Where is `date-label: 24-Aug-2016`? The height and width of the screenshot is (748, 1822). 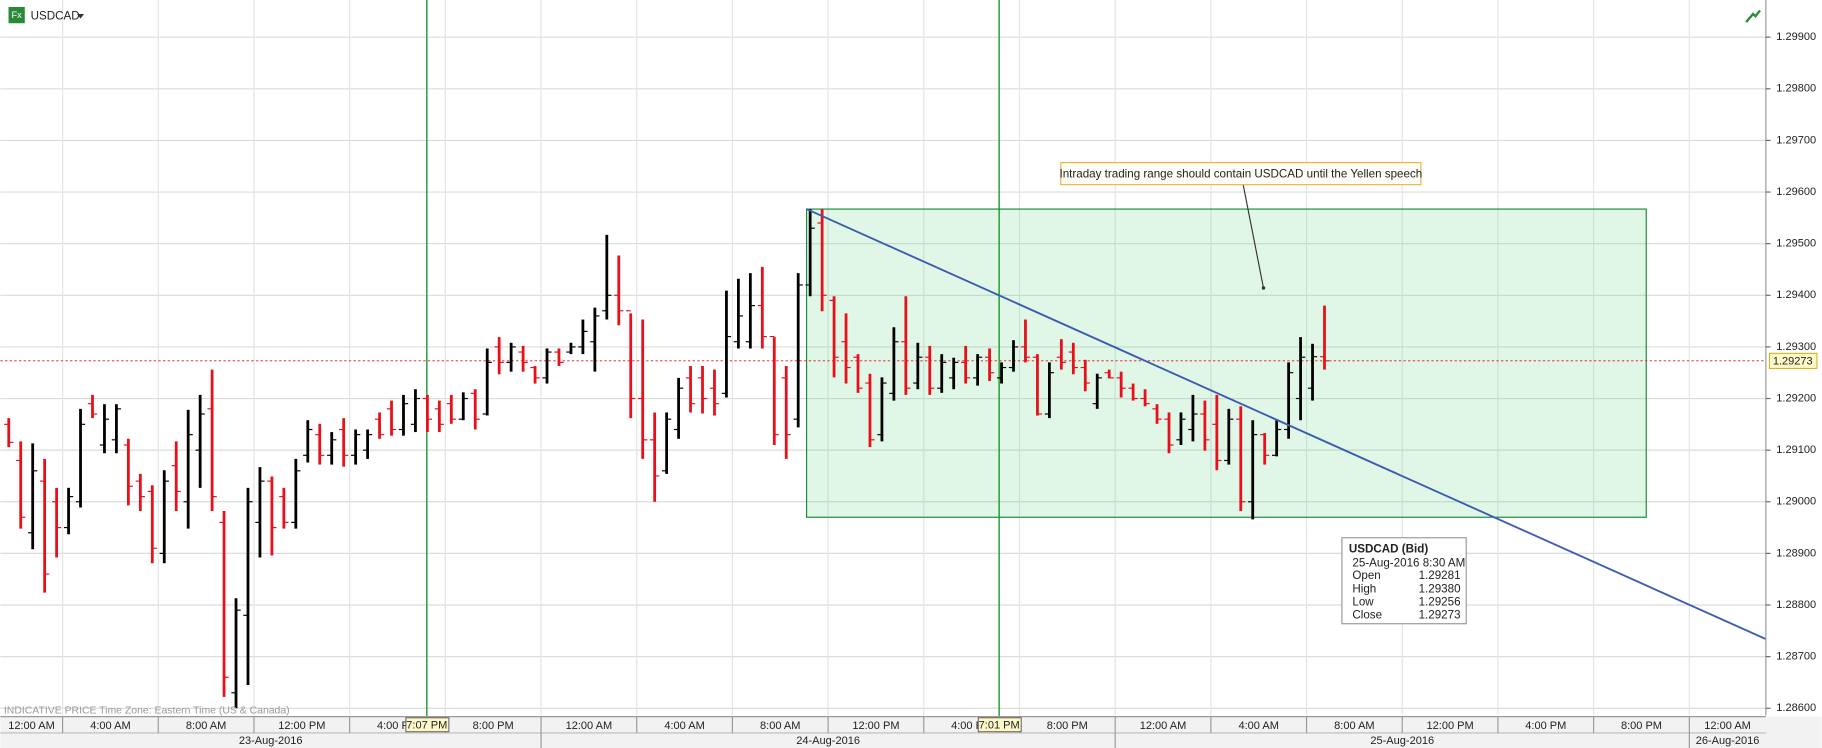 date-label: 24-Aug-2016 is located at coordinates (828, 741).